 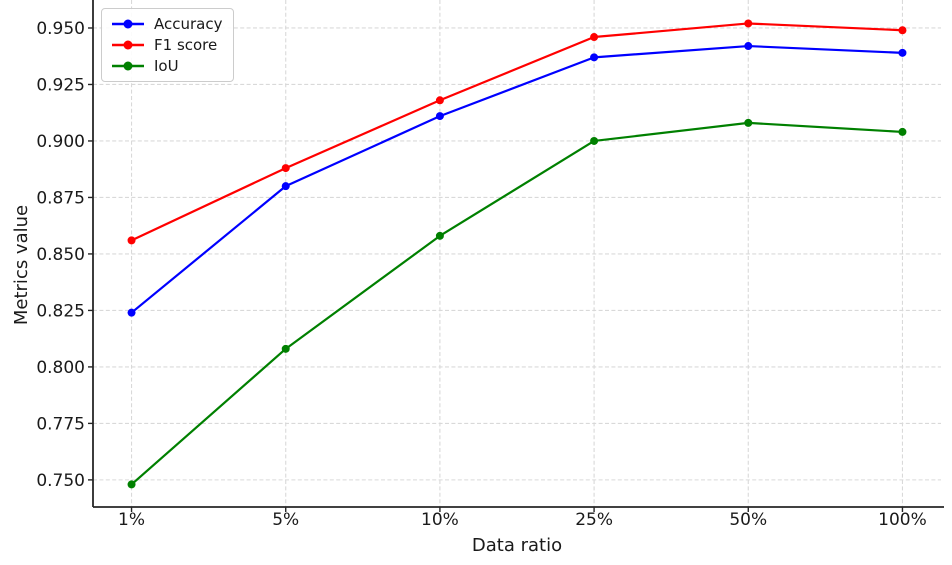 What do you see at coordinates (748, 122) in the screenshot?
I see `marker-iou-50-` at bounding box center [748, 122].